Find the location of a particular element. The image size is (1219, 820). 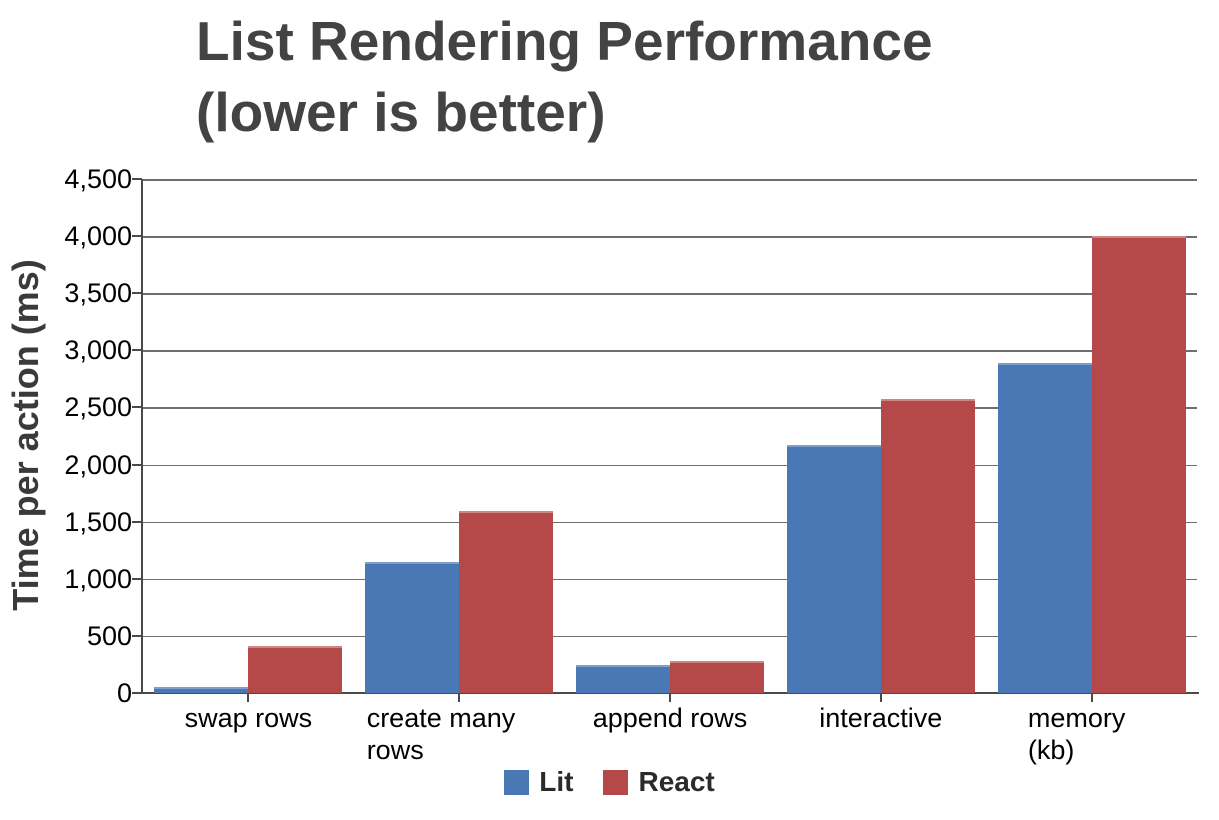

legend-item-react: React is located at coordinates (659, 781).